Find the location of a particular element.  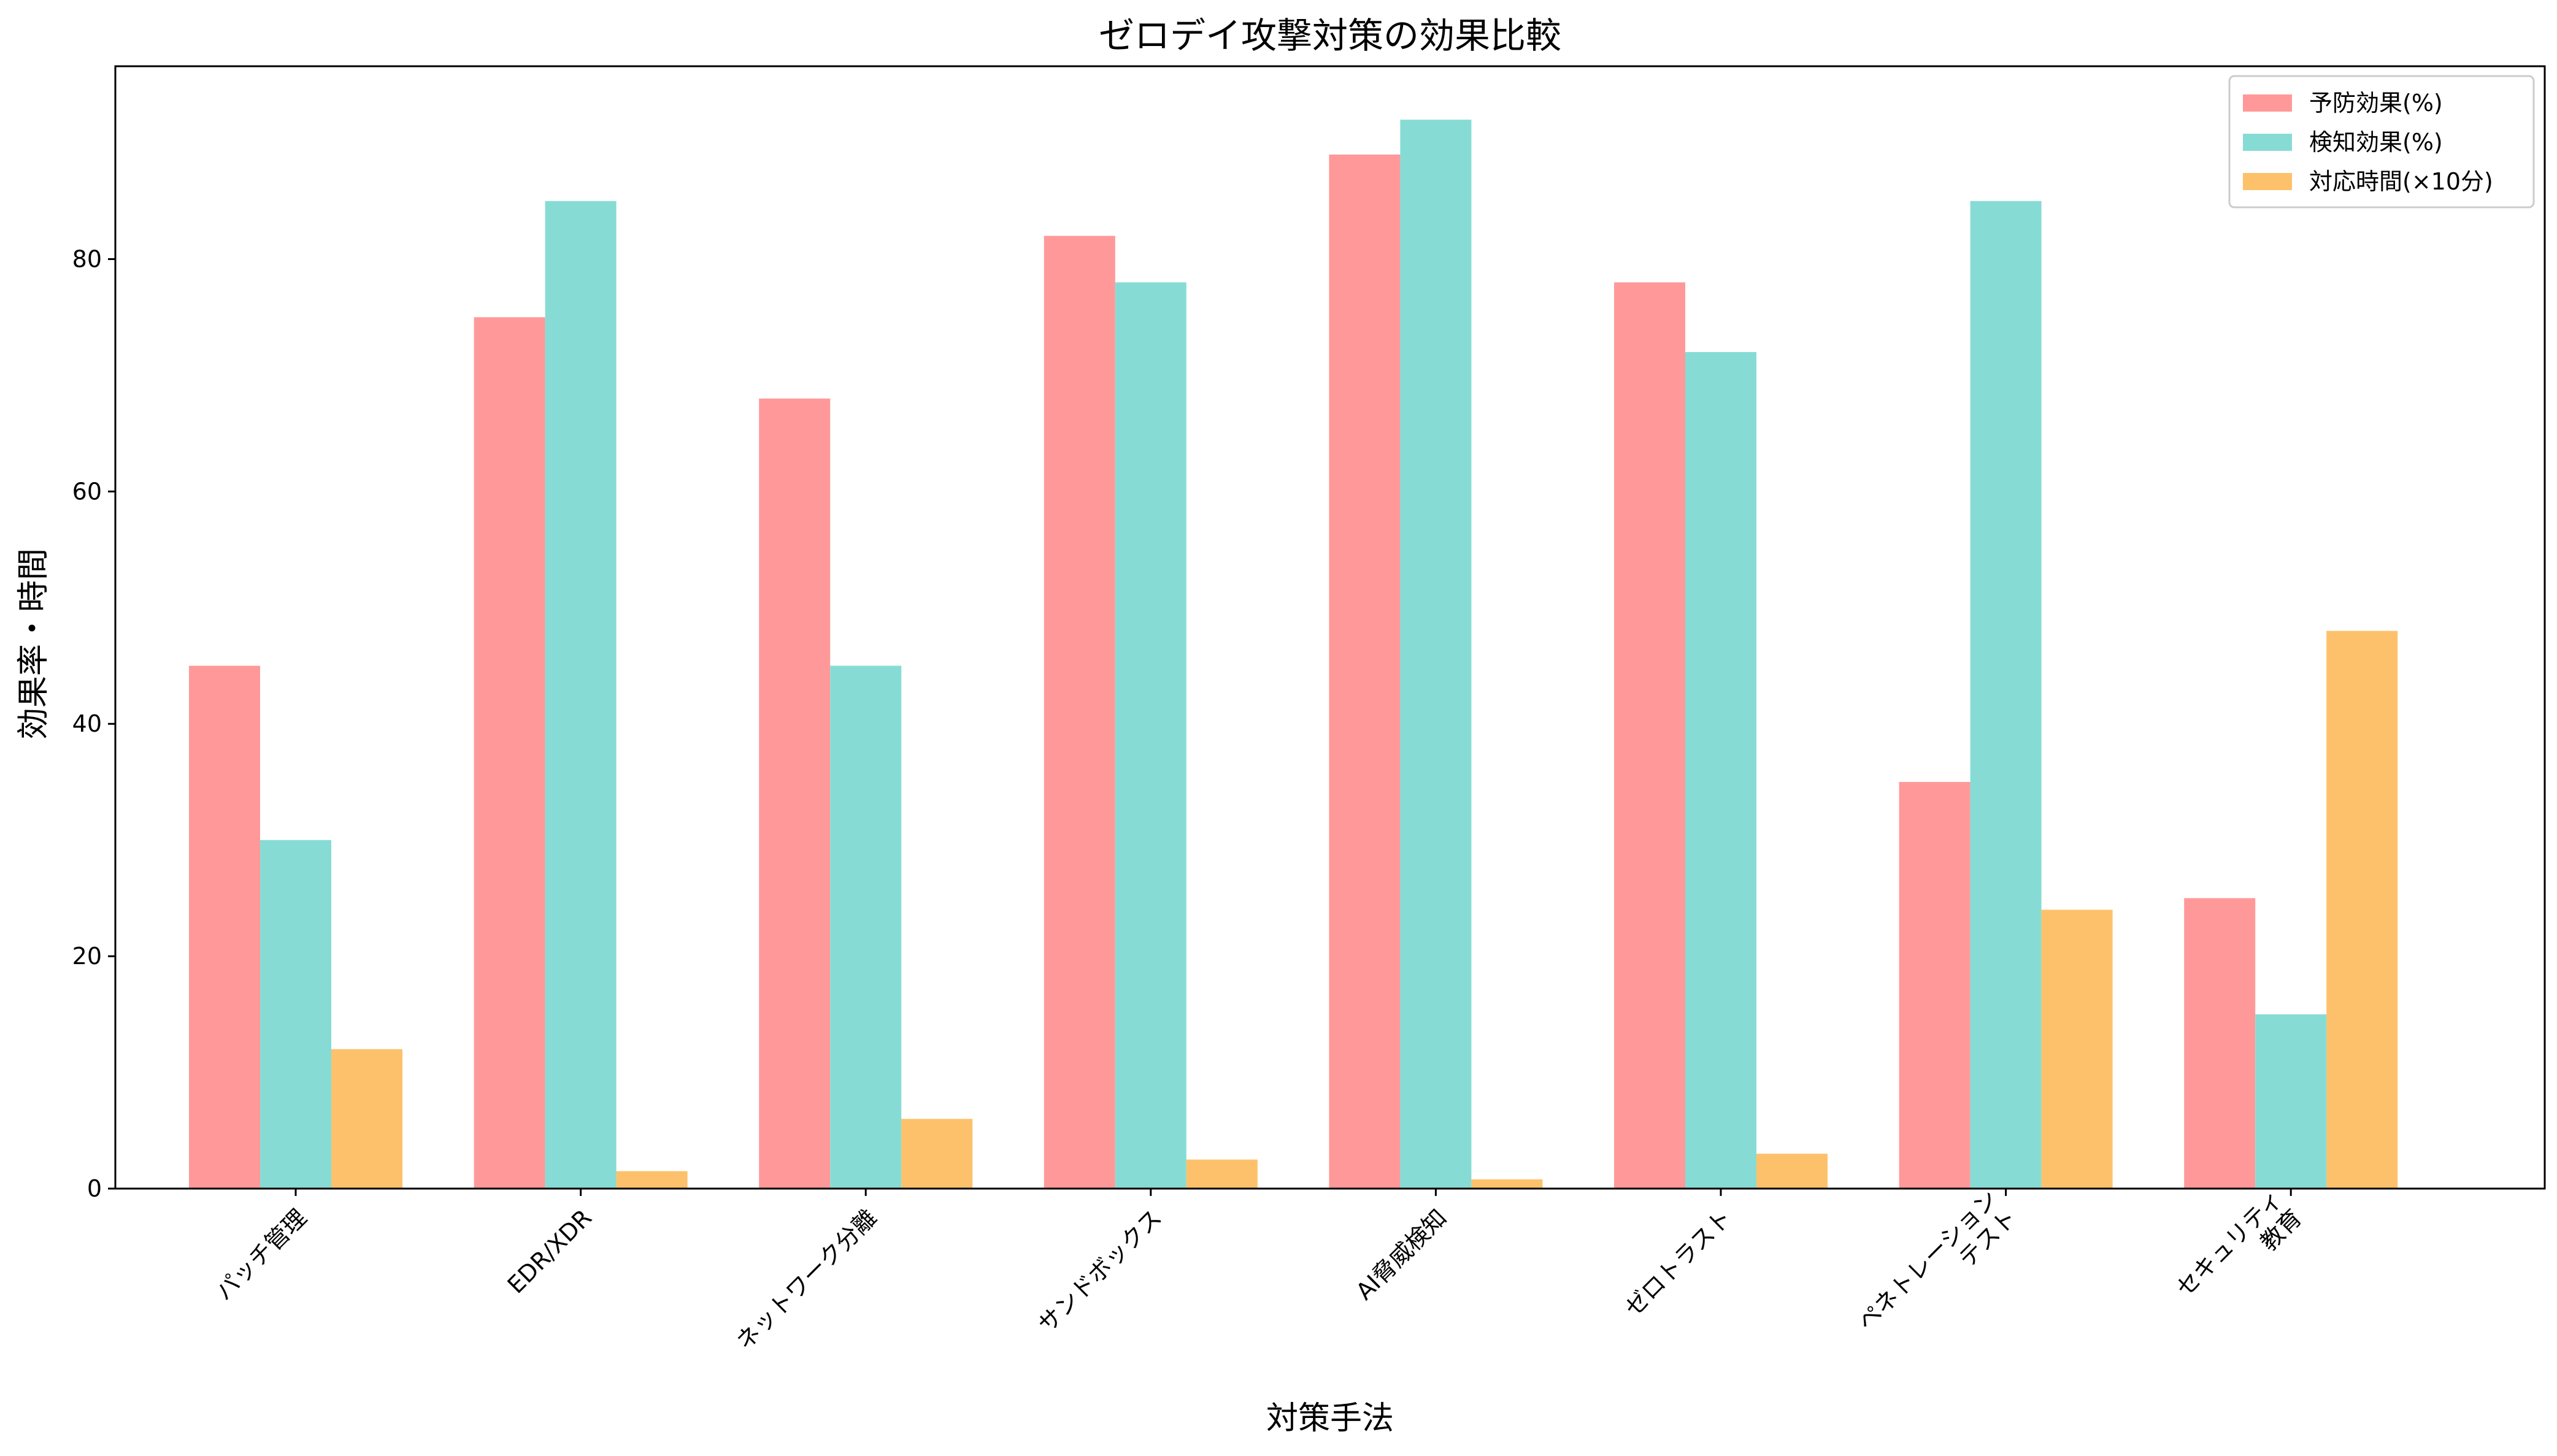

y-tick-label-0: 0 is located at coordinates (94, 1188).